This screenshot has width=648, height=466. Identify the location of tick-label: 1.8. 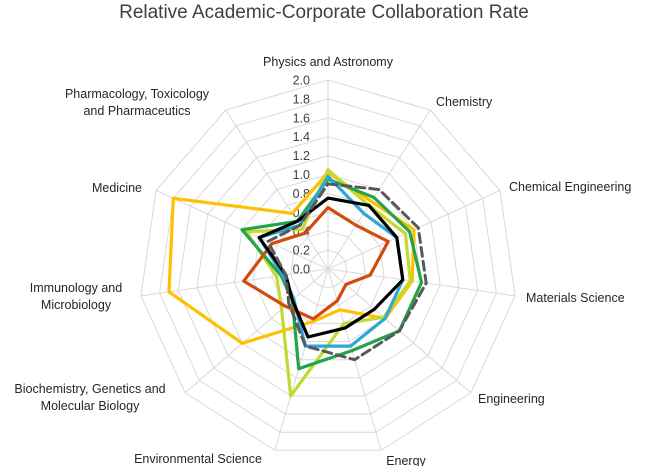
(301, 99).